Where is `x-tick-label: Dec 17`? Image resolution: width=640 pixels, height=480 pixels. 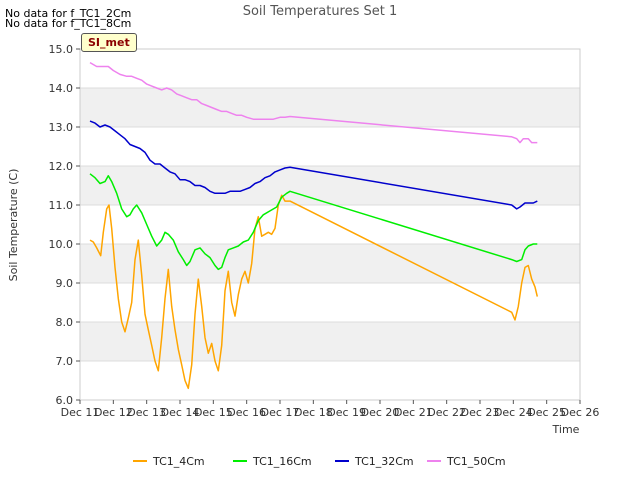 x-tick-label: Dec 17 is located at coordinates (280, 412).